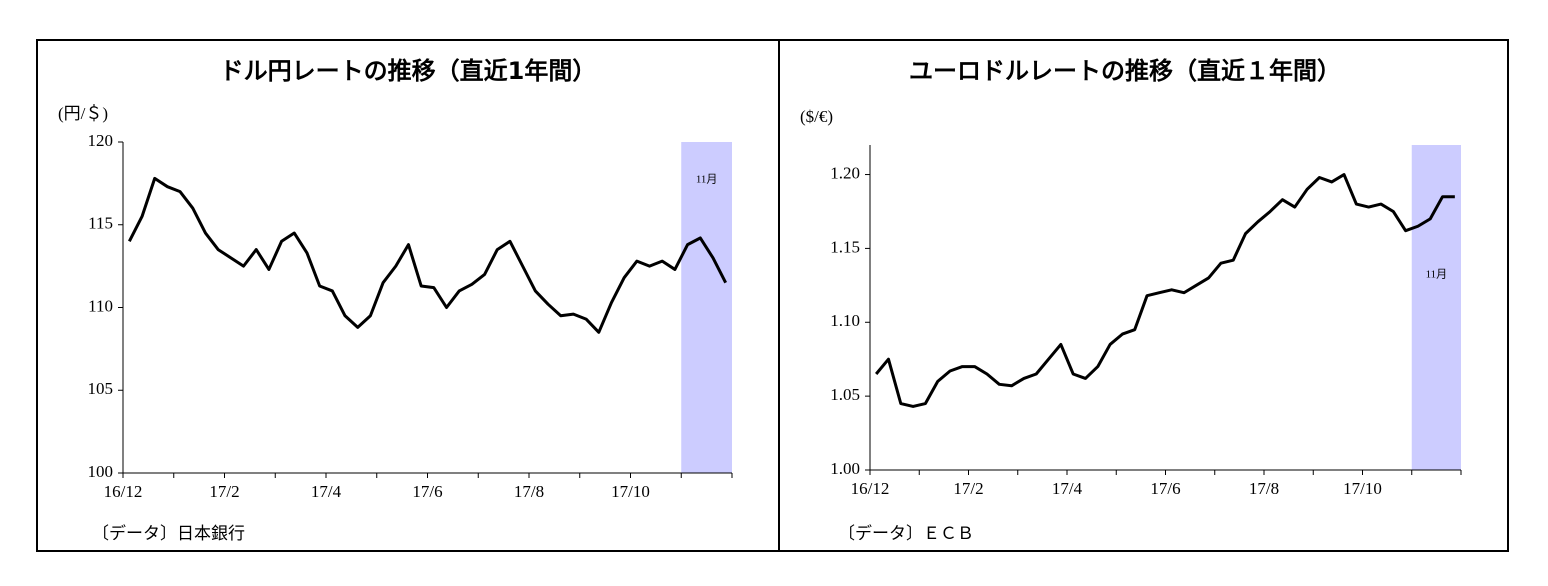  Describe the element at coordinates (168, 533) in the screenshot. I see `source-note: 〔データ〕日本銀行` at that location.